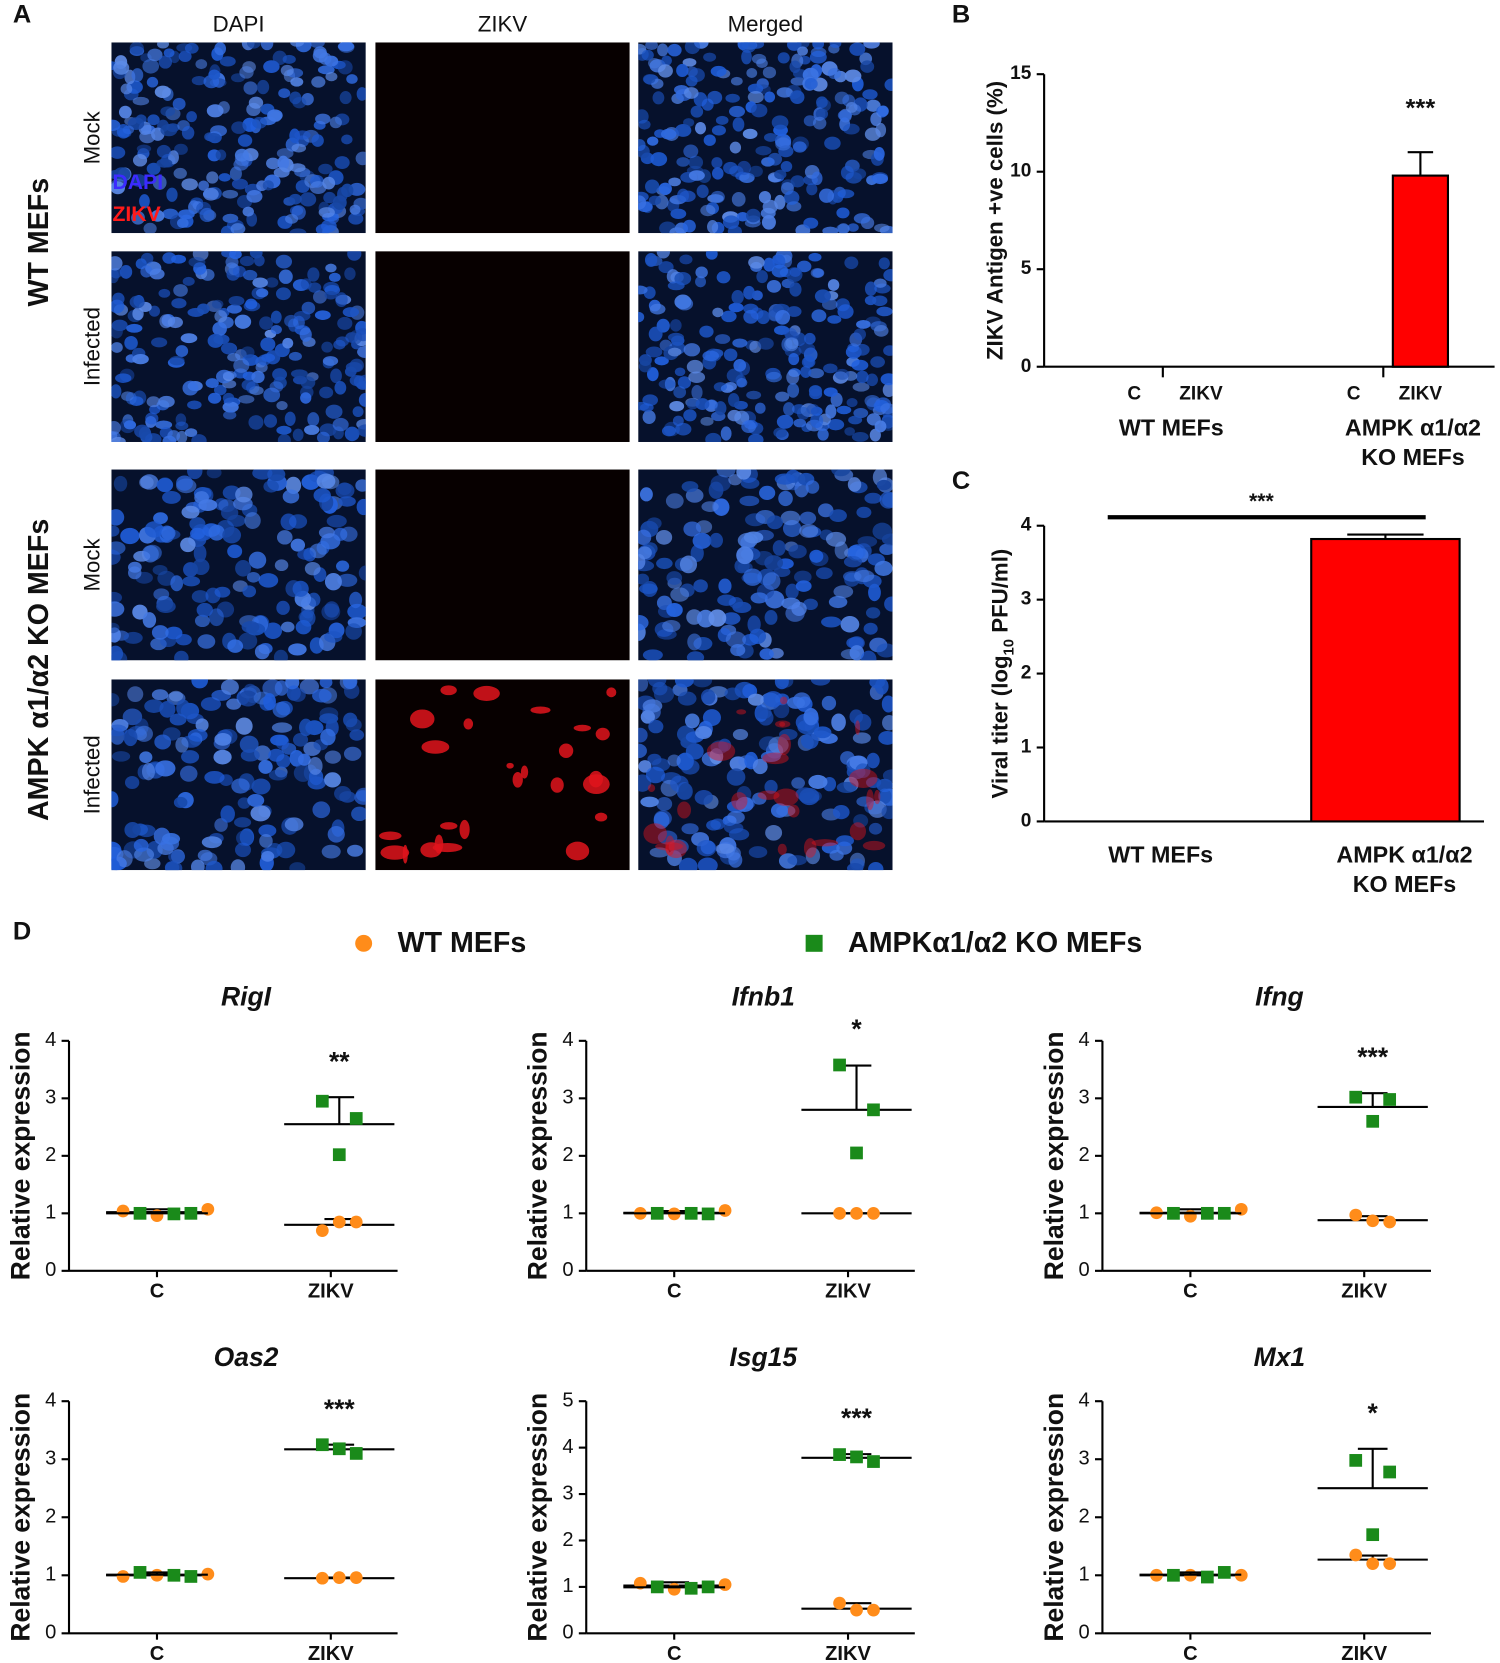  I want to click on y-tick-label: 5, so click(1026, 268).